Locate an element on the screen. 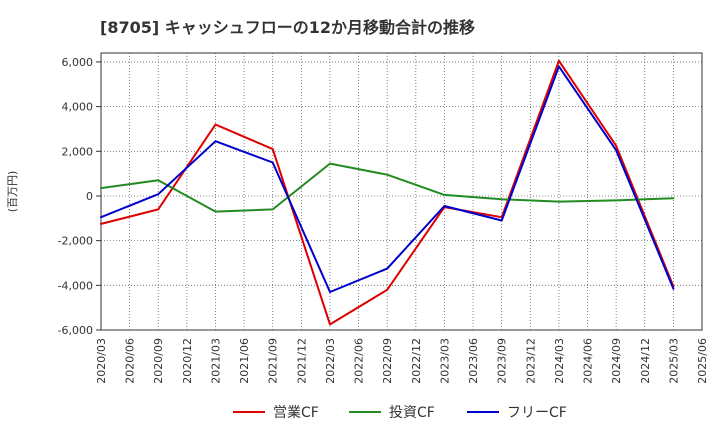  y-tick-label: -4,000 is located at coordinates (75, 285).